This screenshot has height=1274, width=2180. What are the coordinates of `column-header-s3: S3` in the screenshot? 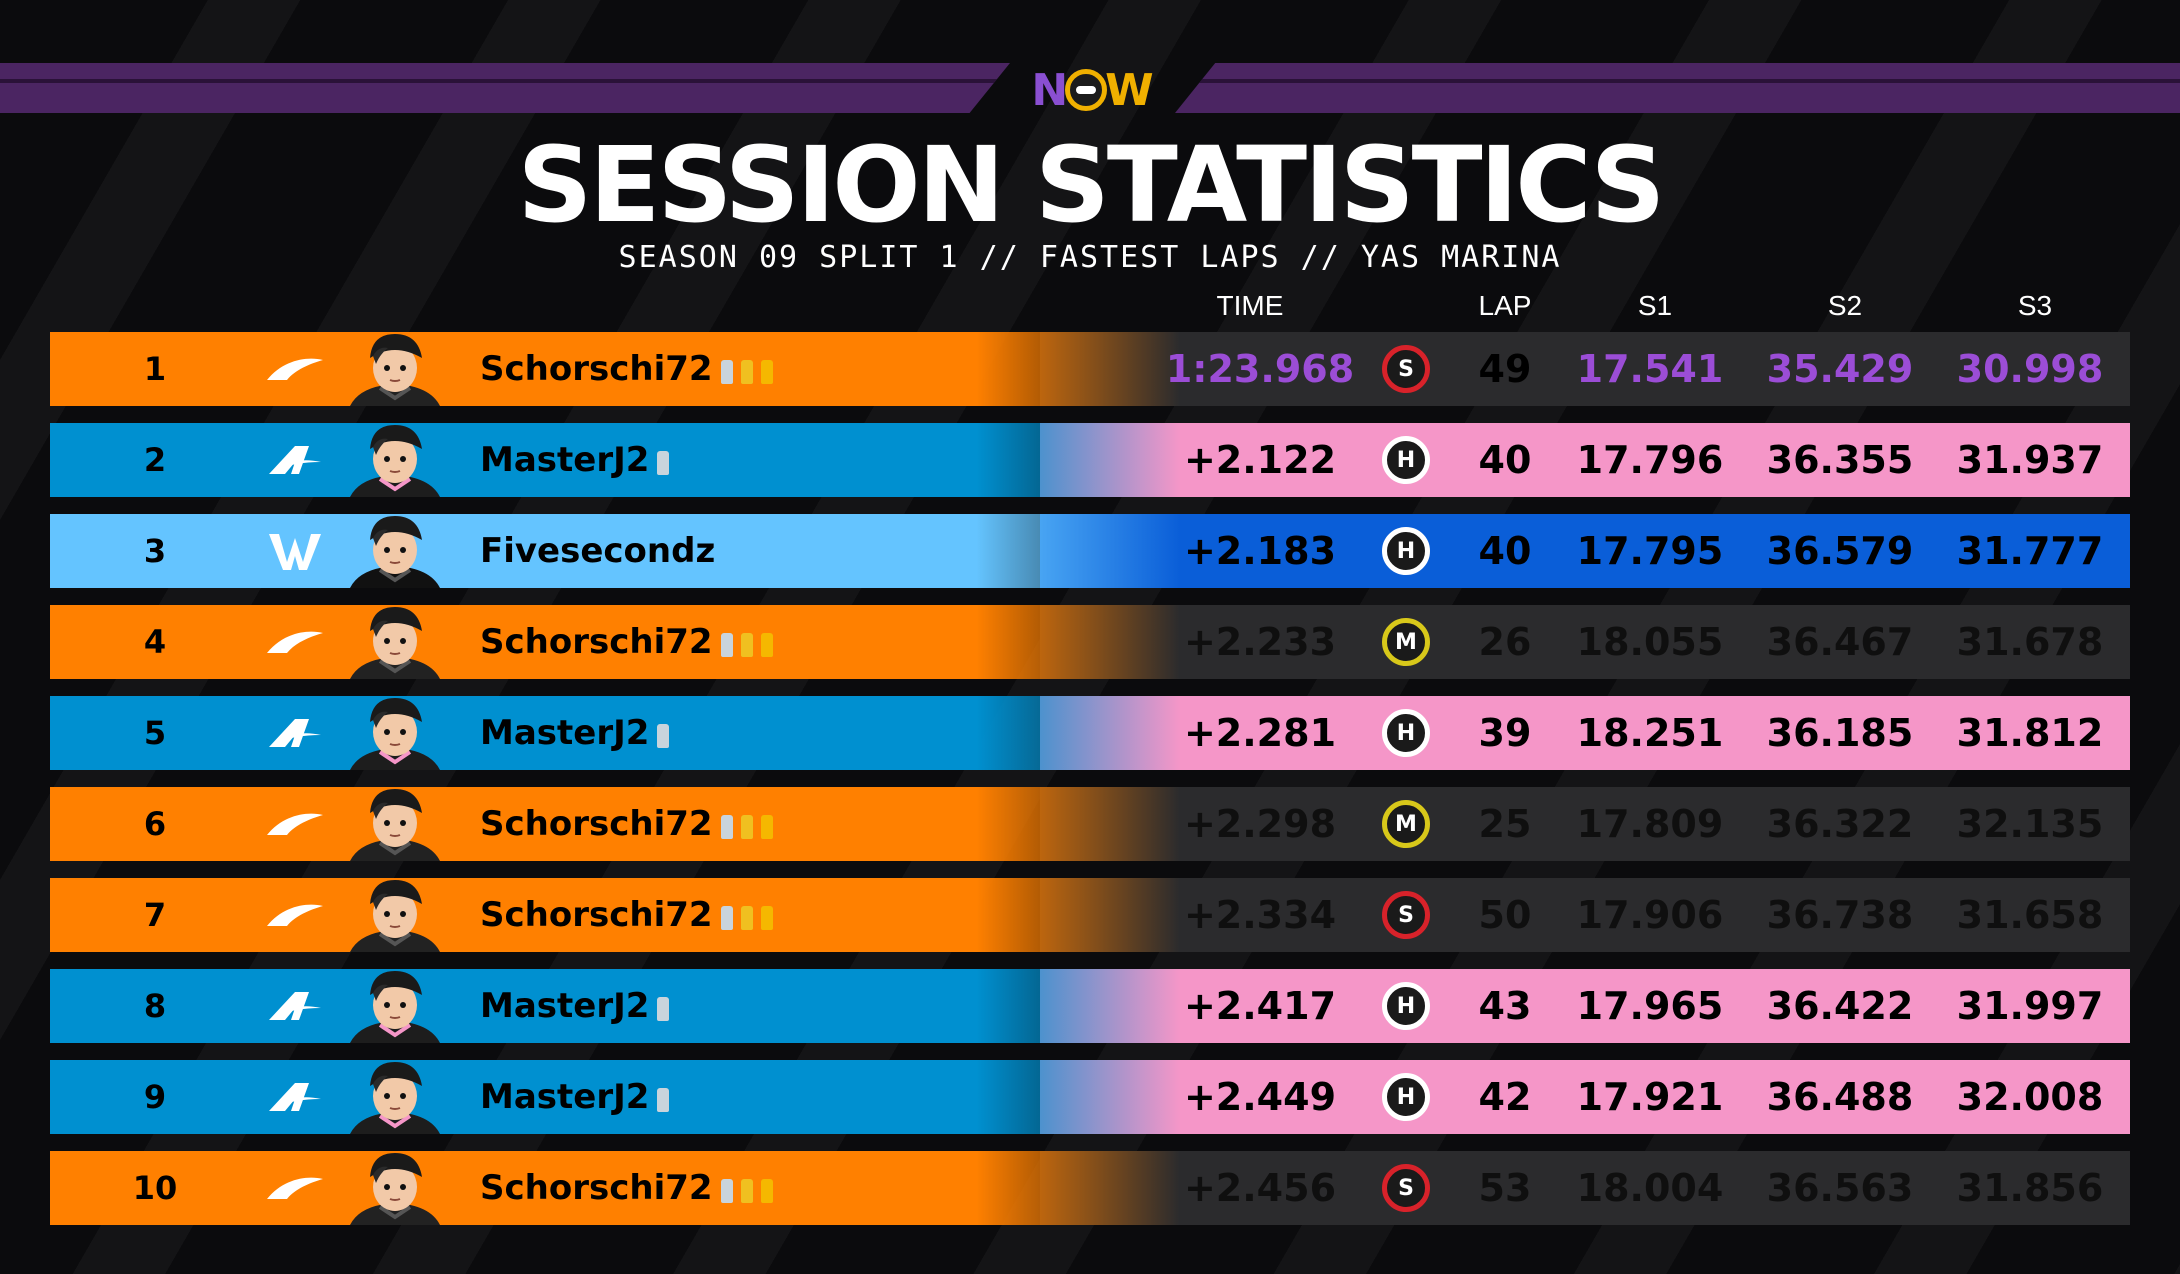 It's located at (2035, 305).